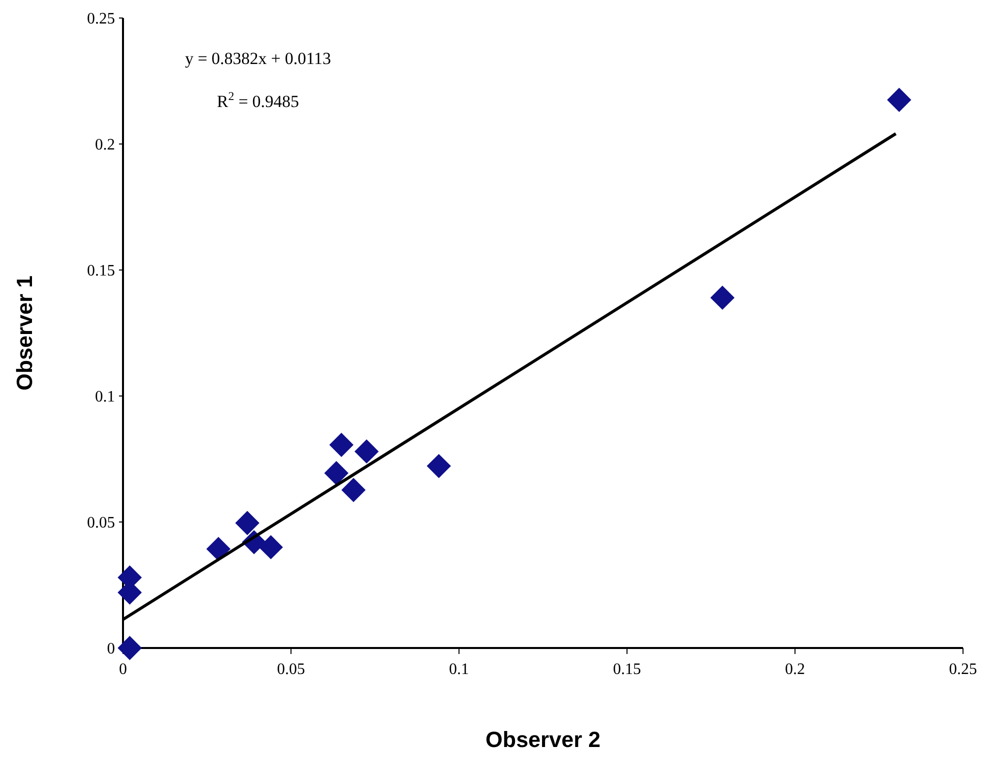 The image size is (987, 759). What do you see at coordinates (258, 58) in the screenshot?
I see `annotation: y = 0.8382x + 0.0113` at bounding box center [258, 58].